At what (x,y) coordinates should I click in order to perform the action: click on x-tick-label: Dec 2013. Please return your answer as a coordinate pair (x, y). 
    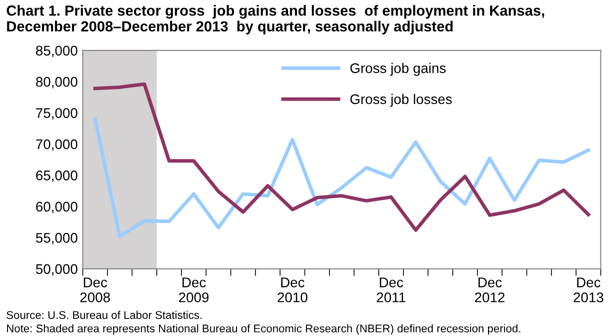
    Looking at the image, I should click on (589, 290).